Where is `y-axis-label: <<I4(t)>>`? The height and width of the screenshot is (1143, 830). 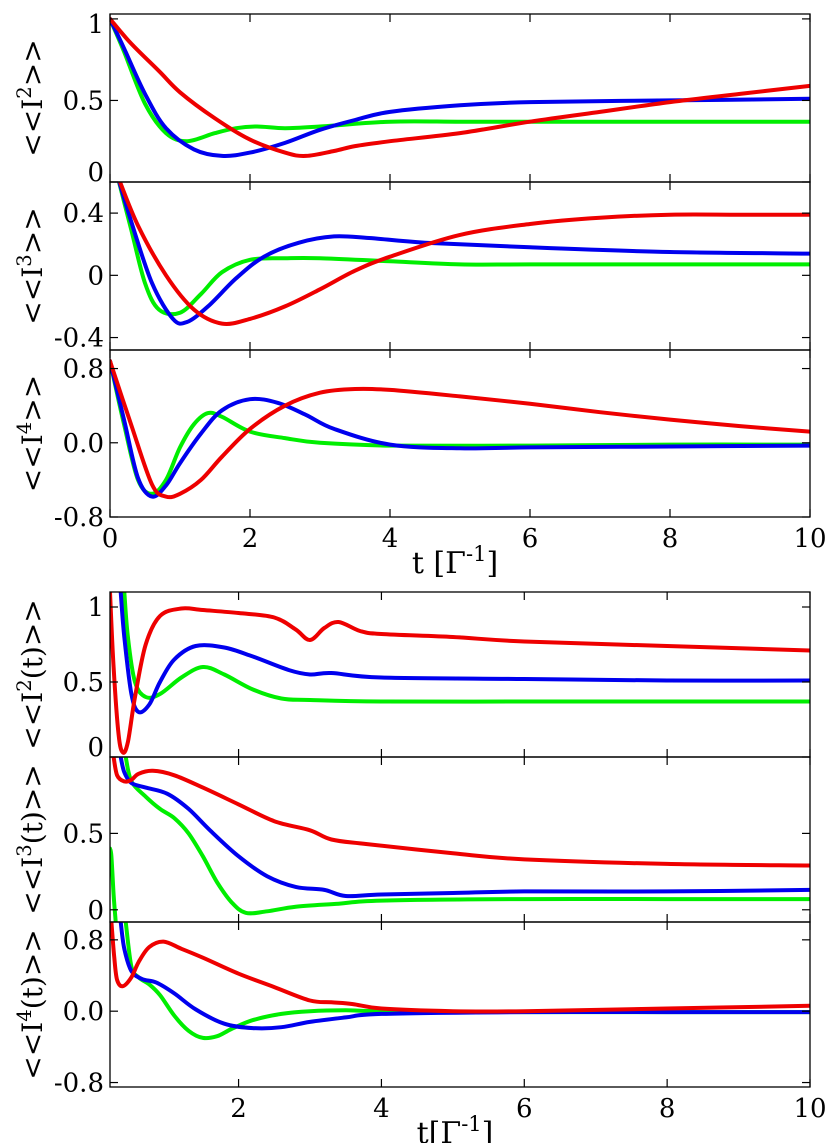 y-axis-label: <<I4(t)>> is located at coordinates (31, 1004).